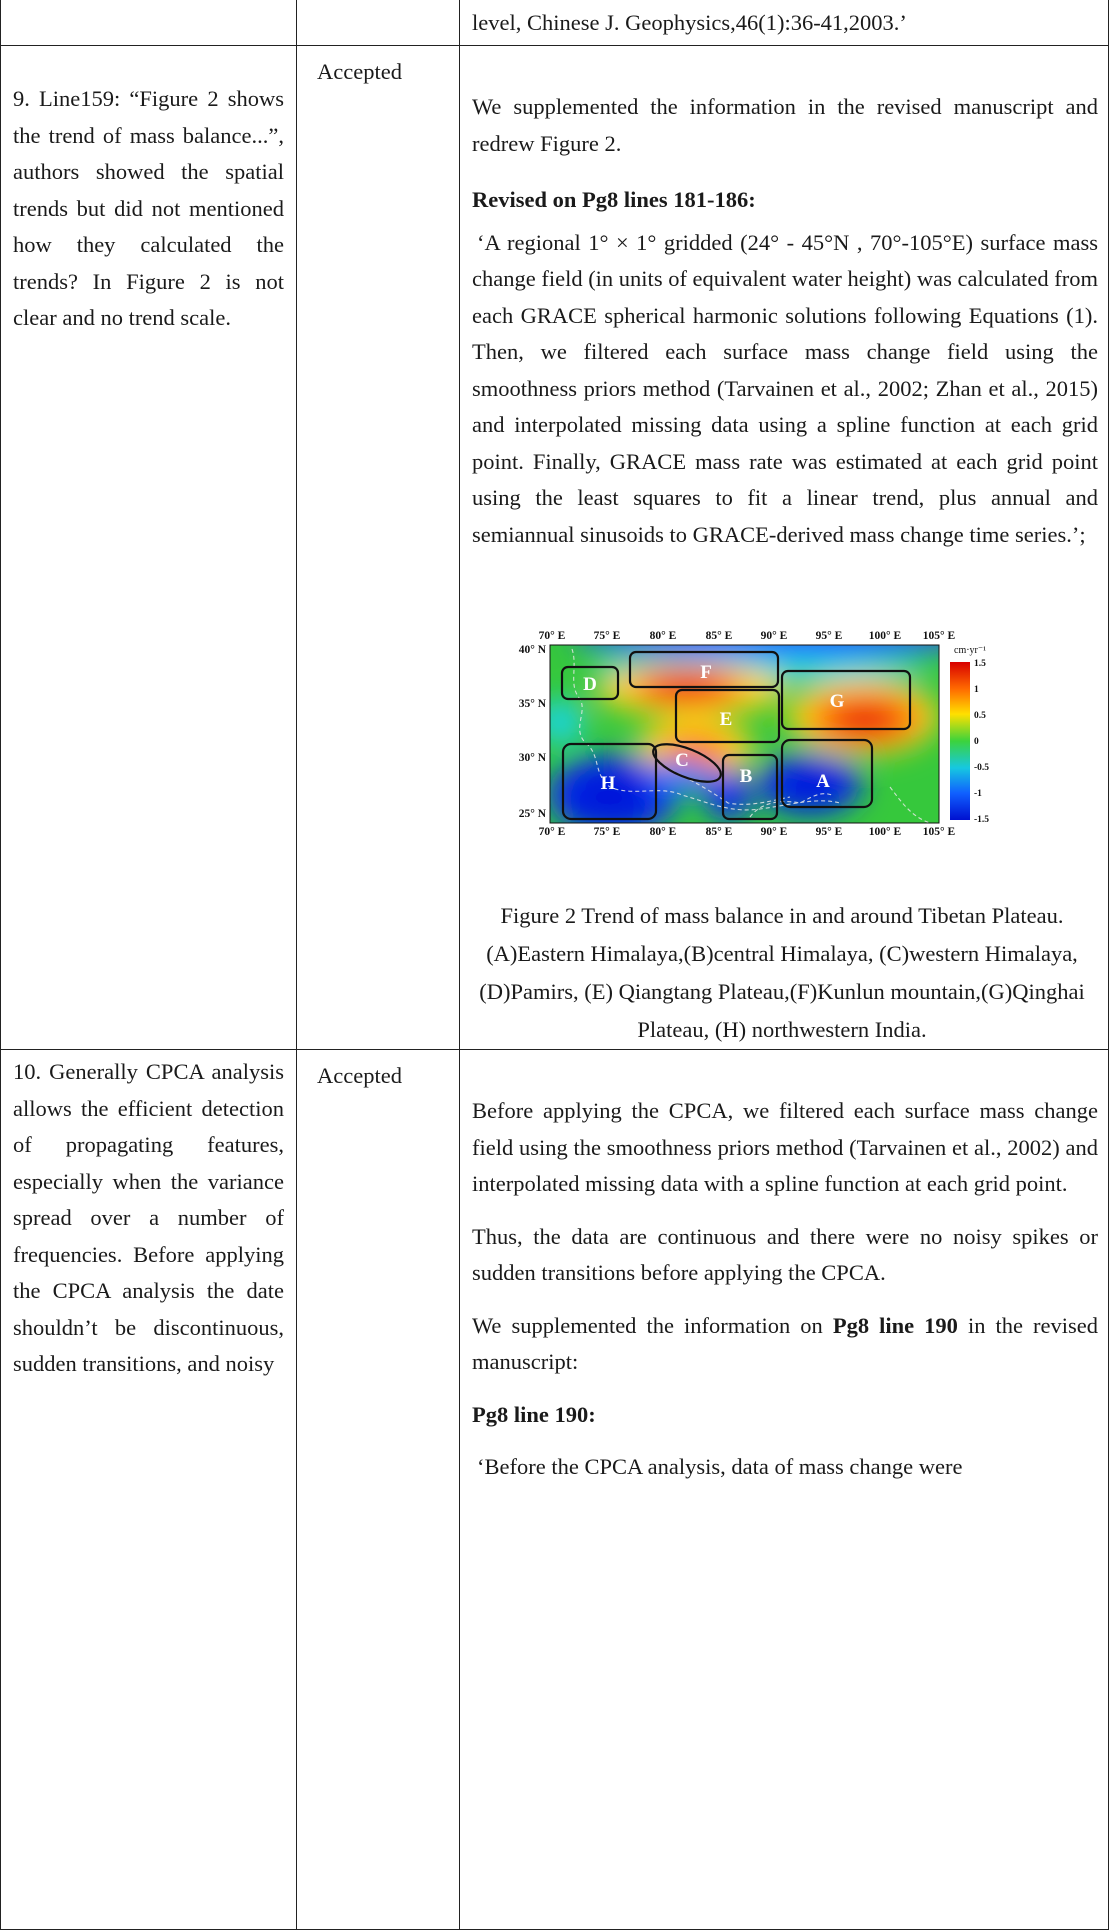 This screenshot has width=1110, height=1930. I want to click on colorbar-ticks: 1.5 1 0.5 0 -0.5 -1 -1.5, so click(981, 742).